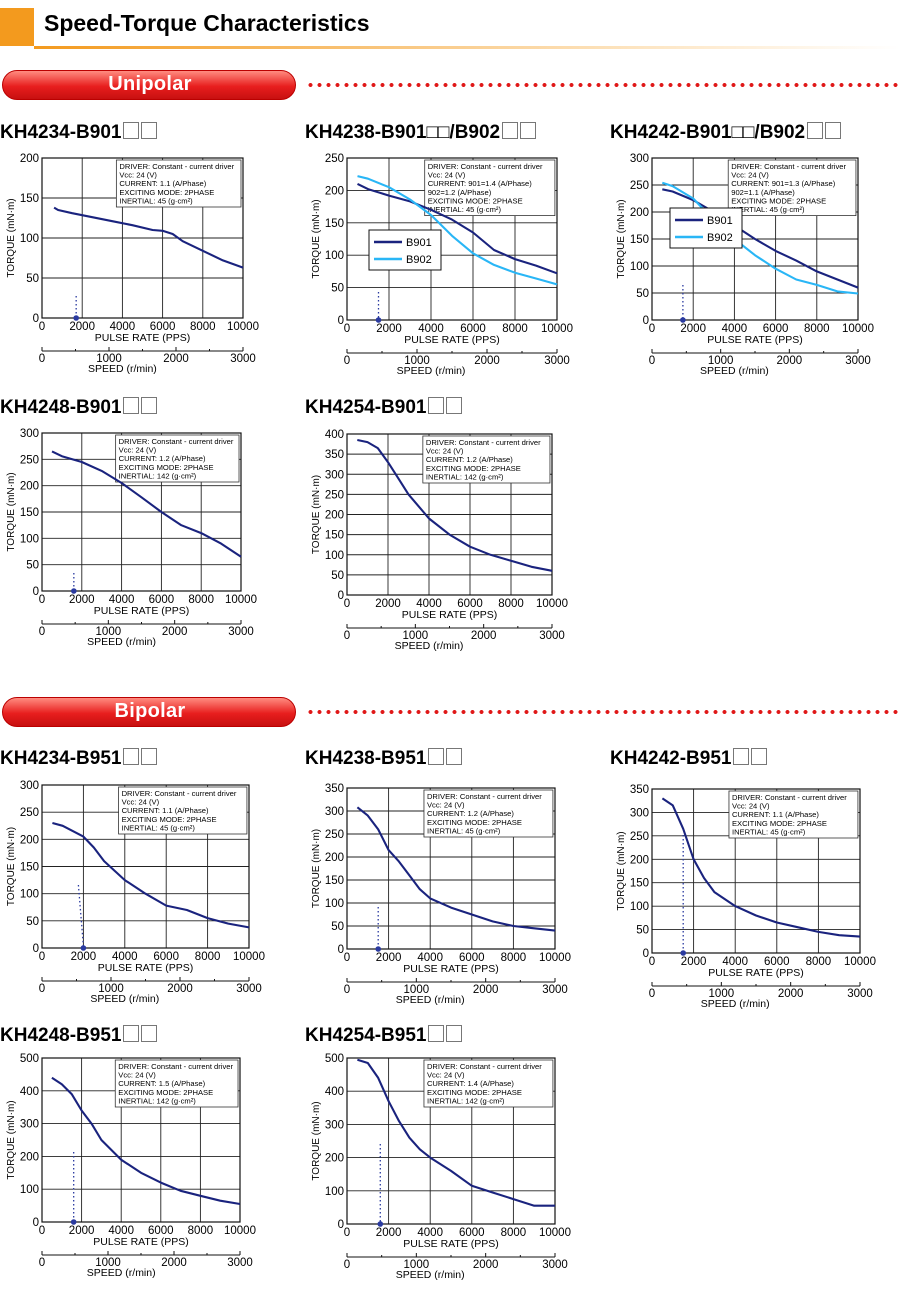 This screenshot has height=1300, width=900. What do you see at coordinates (430, 958) in the screenshot?
I see `x-tick-label: 4000` at bounding box center [430, 958].